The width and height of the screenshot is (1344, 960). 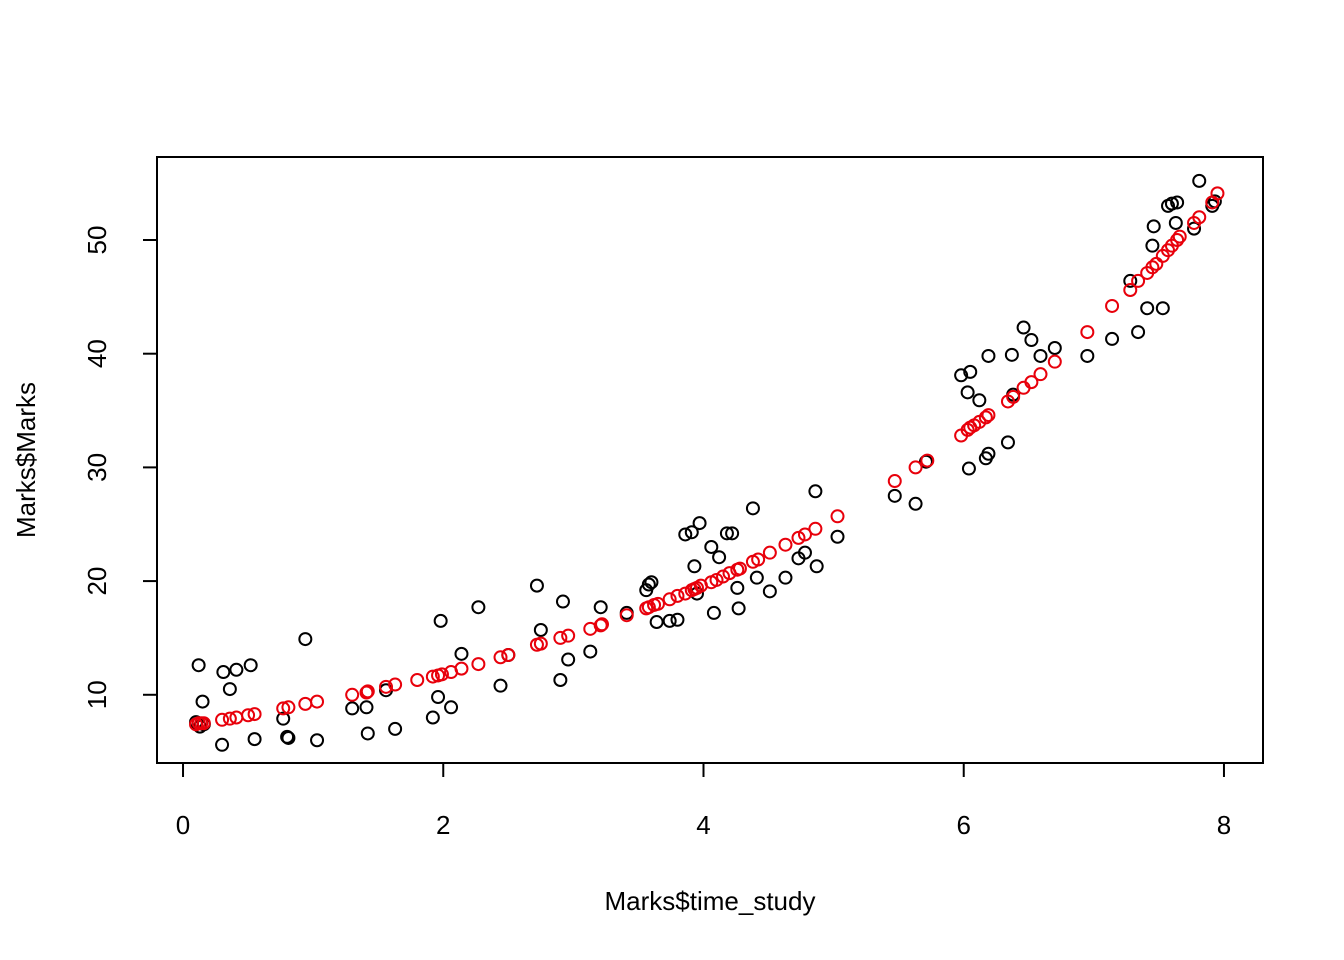 I want to click on y-tick-label: 50, so click(x=97, y=240).